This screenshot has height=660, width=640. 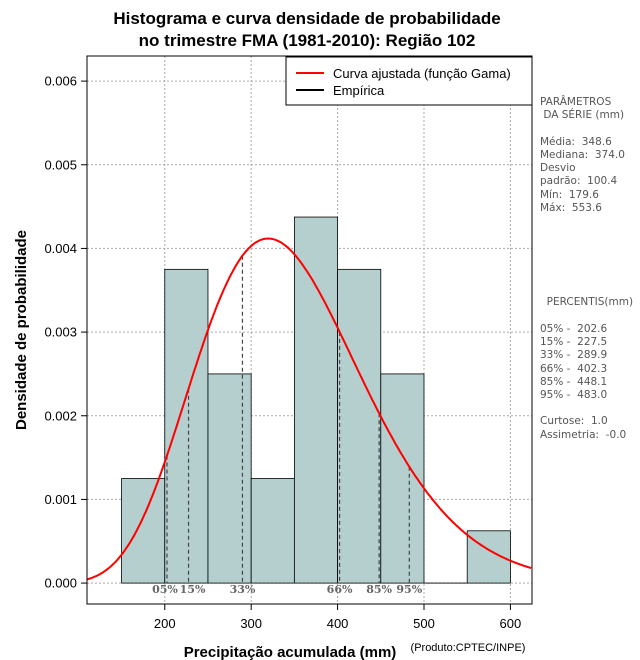 What do you see at coordinates (574, 328) in the screenshot?
I see `pct-05: 05% - 202.6` at bounding box center [574, 328].